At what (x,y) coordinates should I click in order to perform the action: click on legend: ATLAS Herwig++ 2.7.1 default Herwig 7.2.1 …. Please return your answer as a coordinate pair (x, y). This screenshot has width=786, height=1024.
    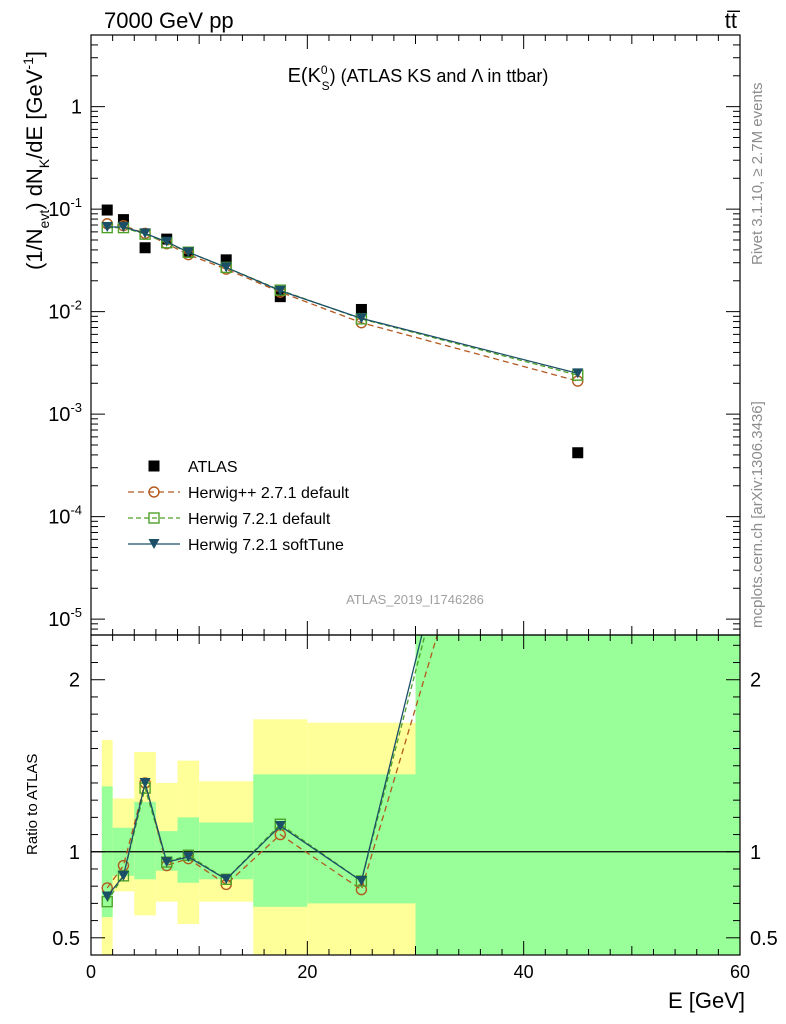
    Looking at the image, I should click on (239, 506).